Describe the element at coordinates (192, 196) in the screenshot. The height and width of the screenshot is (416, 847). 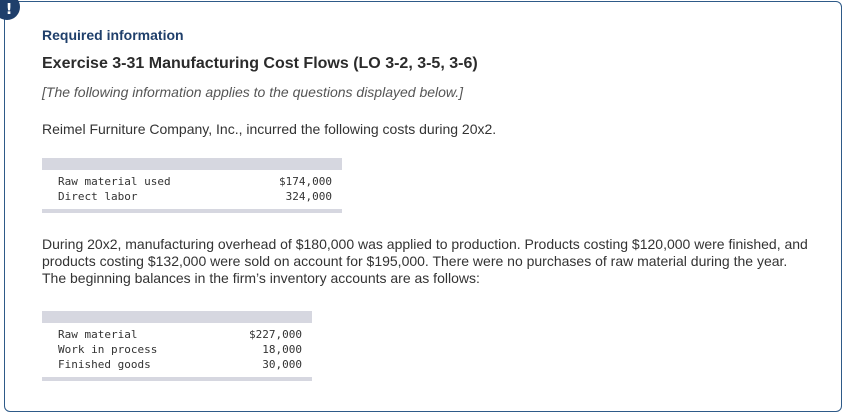
I see `table-row: Direct labor 324,000` at that location.